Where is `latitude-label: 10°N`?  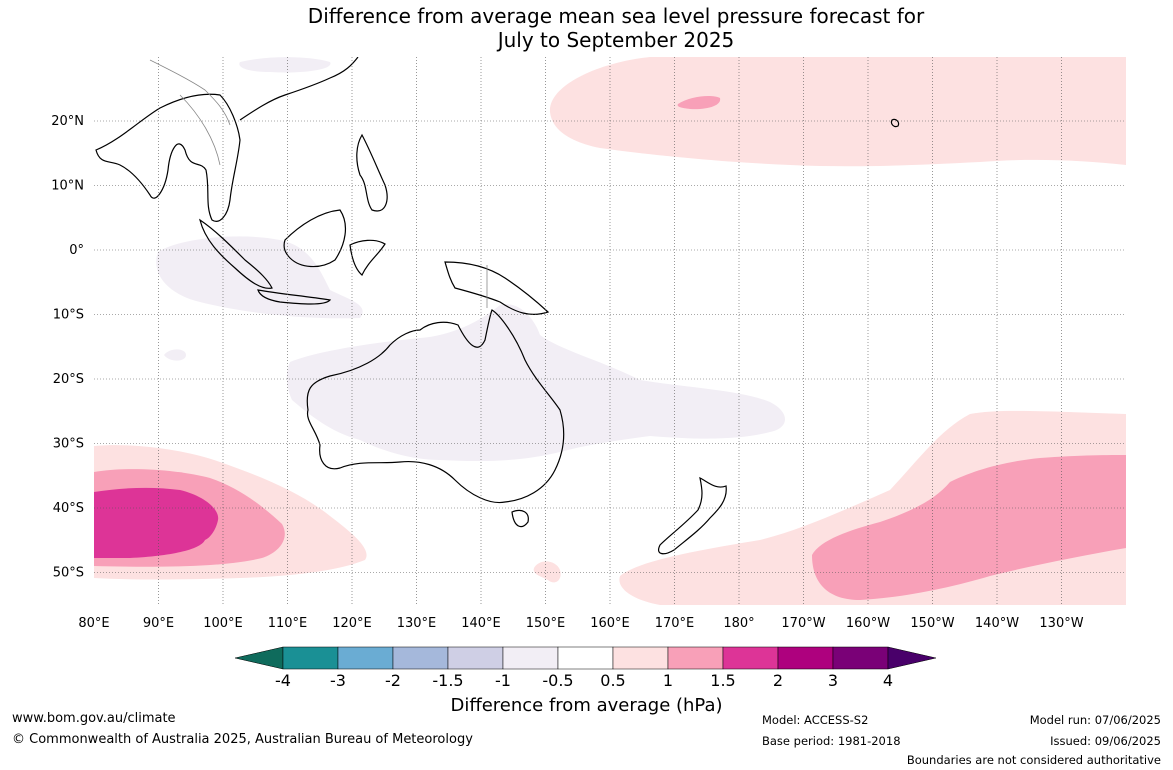
latitude-label: 10°N is located at coordinates (67, 186).